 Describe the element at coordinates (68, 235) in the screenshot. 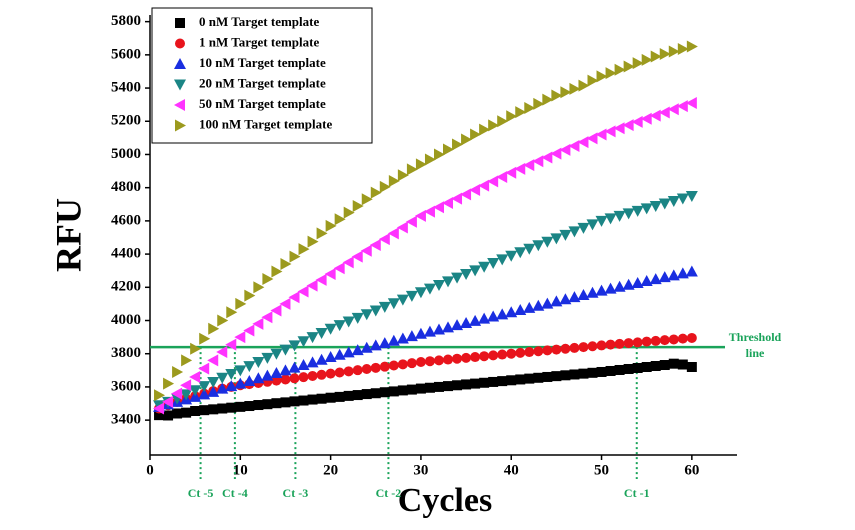

I see `y-axis-label: RFU` at that location.